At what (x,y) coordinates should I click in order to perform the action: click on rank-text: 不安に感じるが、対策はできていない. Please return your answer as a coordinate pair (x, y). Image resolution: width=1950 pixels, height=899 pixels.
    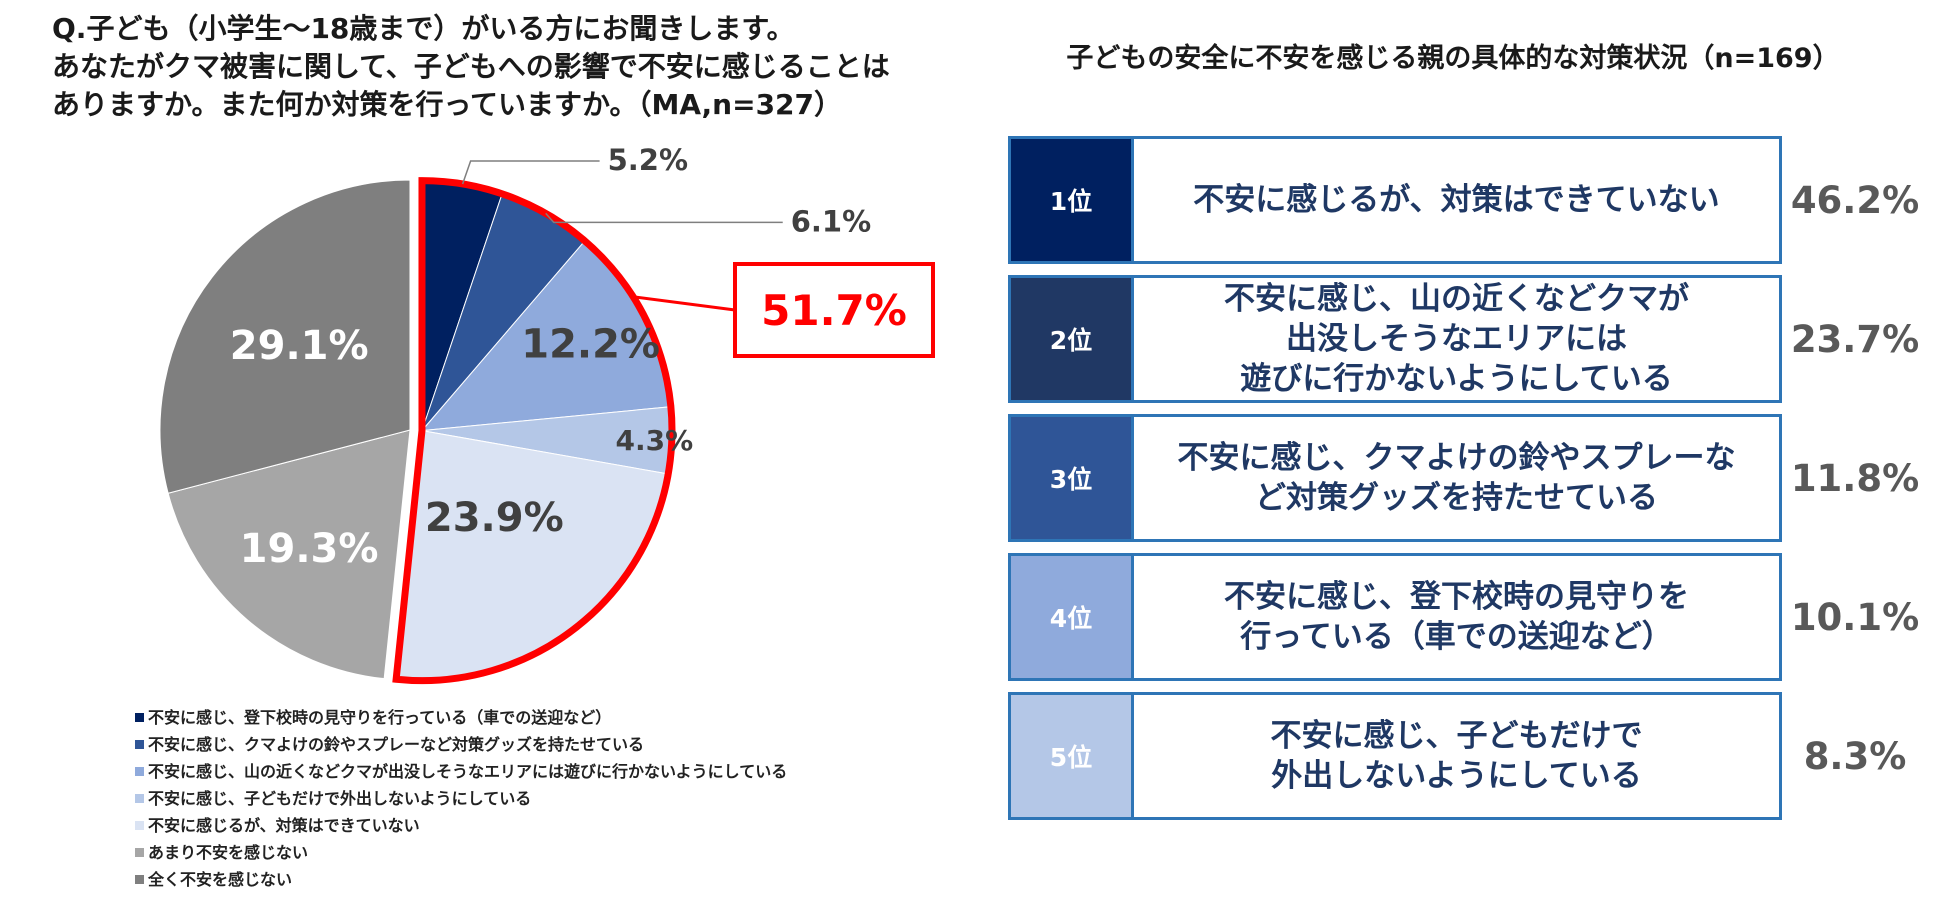
    Looking at the image, I should click on (1456, 200).